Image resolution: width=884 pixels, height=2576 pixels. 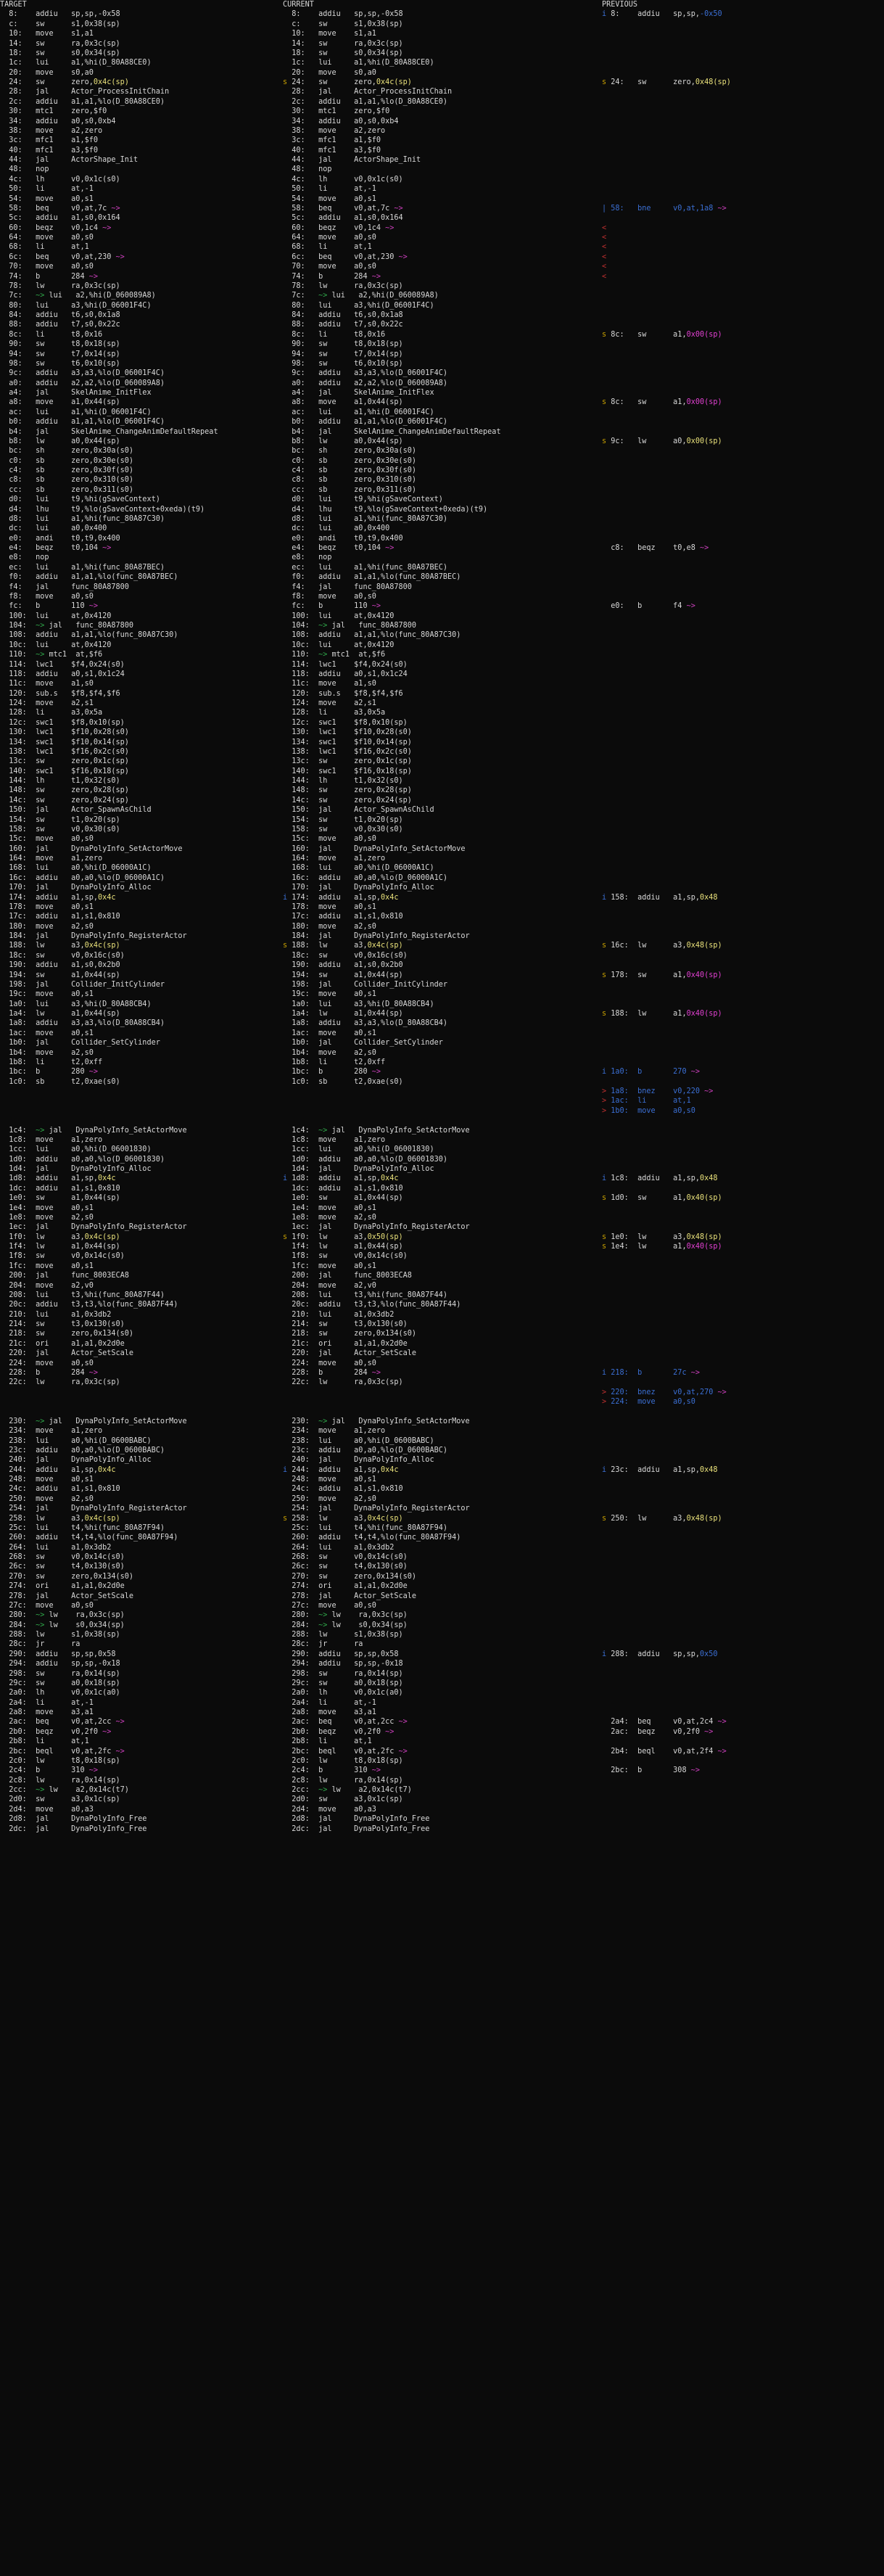 What do you see at coordinates (95, 441) in the screenshot?
I see `asm-operands: a0,0x44(sp)` at bounding box center [95, 441].